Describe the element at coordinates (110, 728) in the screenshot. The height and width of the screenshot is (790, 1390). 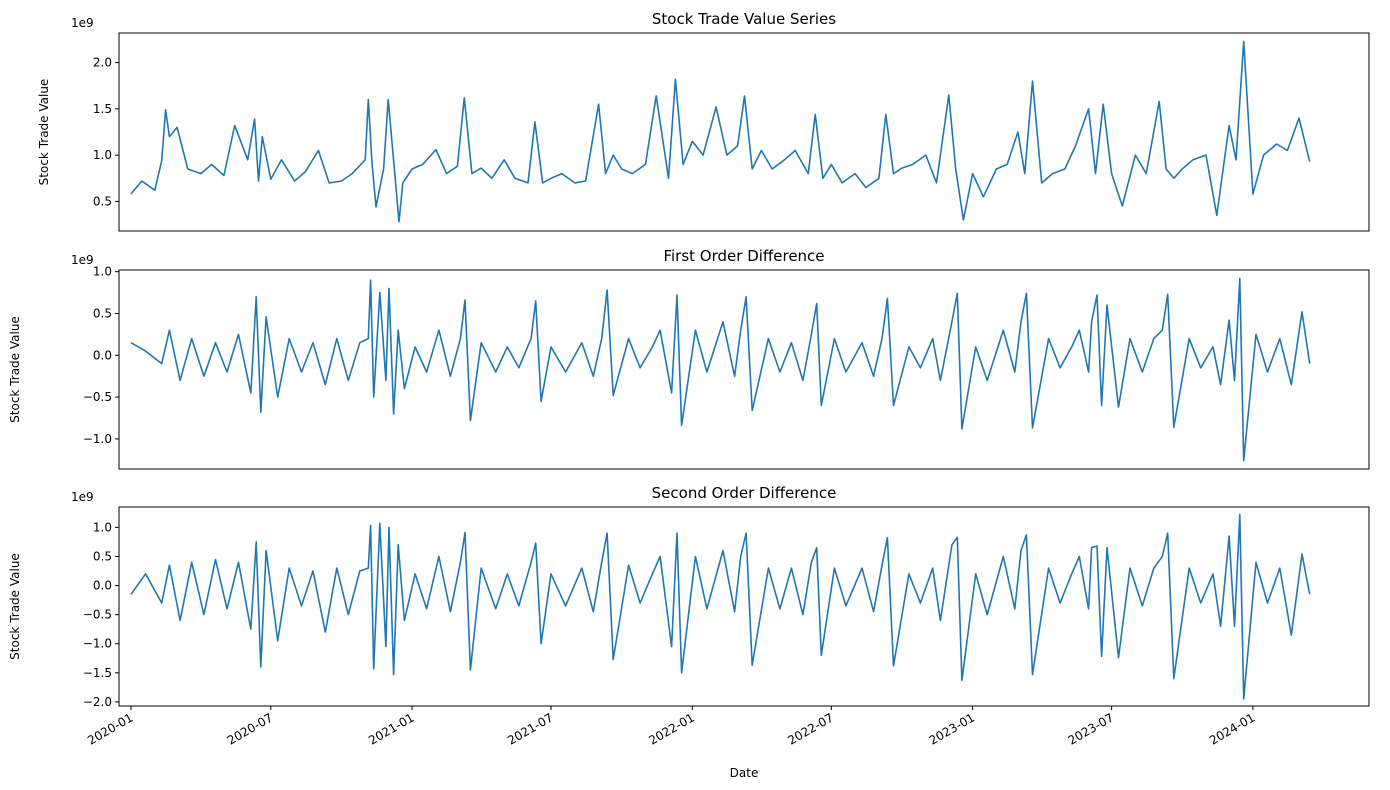
I see `x-tick-label: 2020-01` at that location.